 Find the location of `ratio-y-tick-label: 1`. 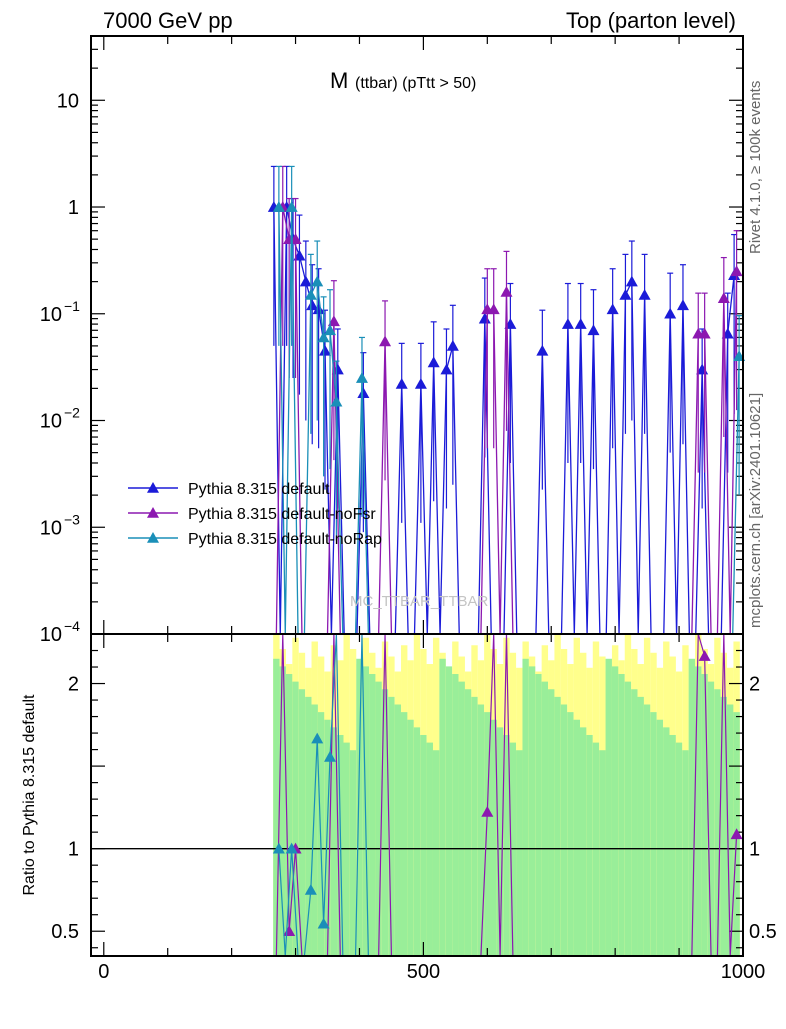

ratio-y-tick-label: 1 is located at coordinates (754, 850).